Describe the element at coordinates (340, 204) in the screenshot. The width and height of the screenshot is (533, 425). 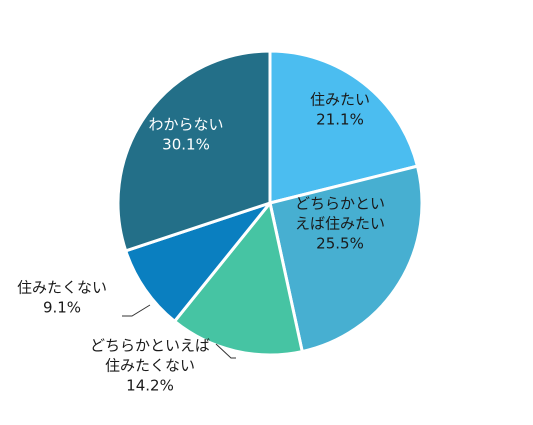
I see `slice-label-1-line-0: どちらかとい` at that location.